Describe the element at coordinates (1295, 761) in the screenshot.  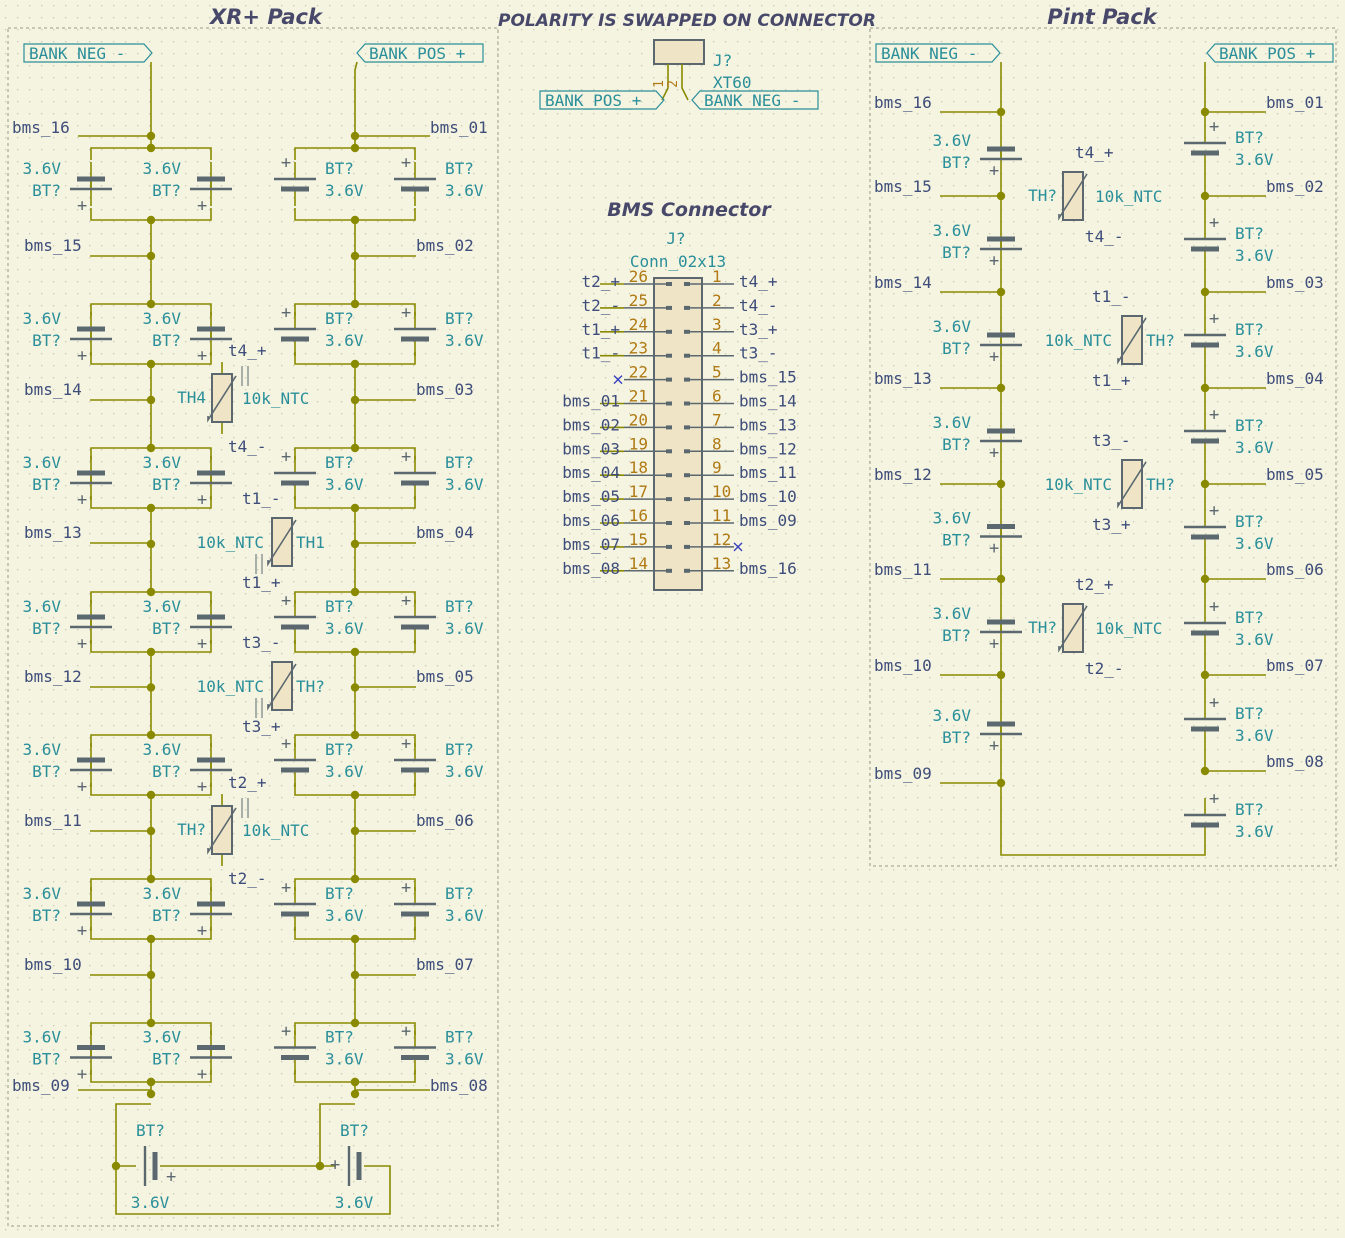
I see `pint-net-right: bms_08` at that location.